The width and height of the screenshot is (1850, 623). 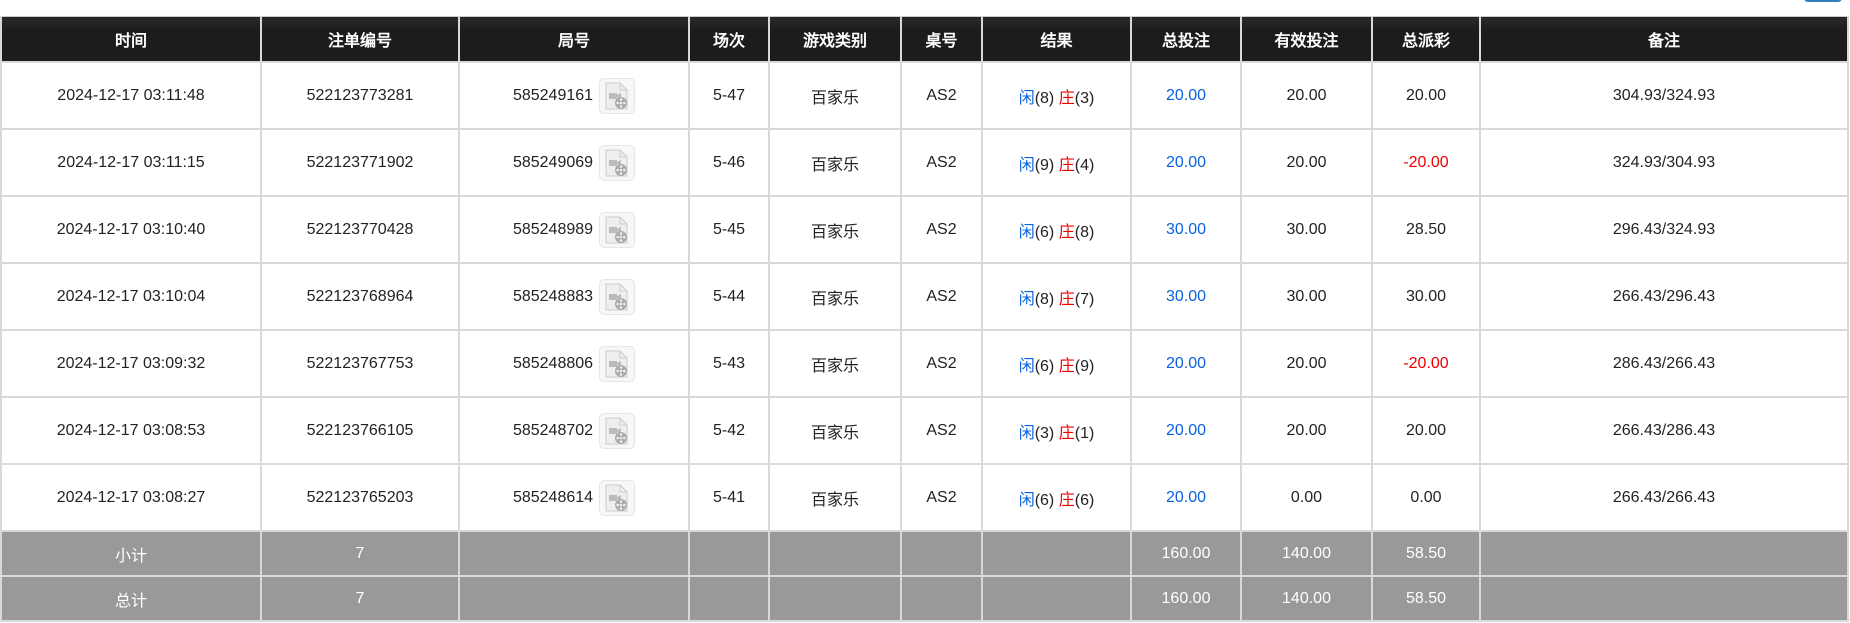 What do you see at coordinates (553, 95) in the screenshot?
I see `round-number: 585249161` at bounding box center [553, 95].